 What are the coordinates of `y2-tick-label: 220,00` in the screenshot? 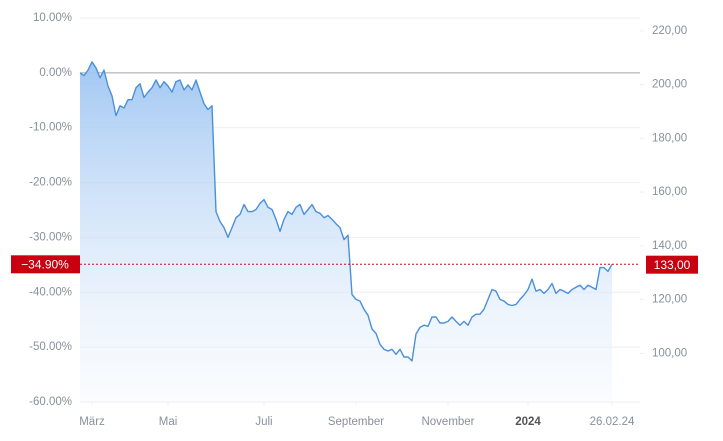 It's located at (669, 31).